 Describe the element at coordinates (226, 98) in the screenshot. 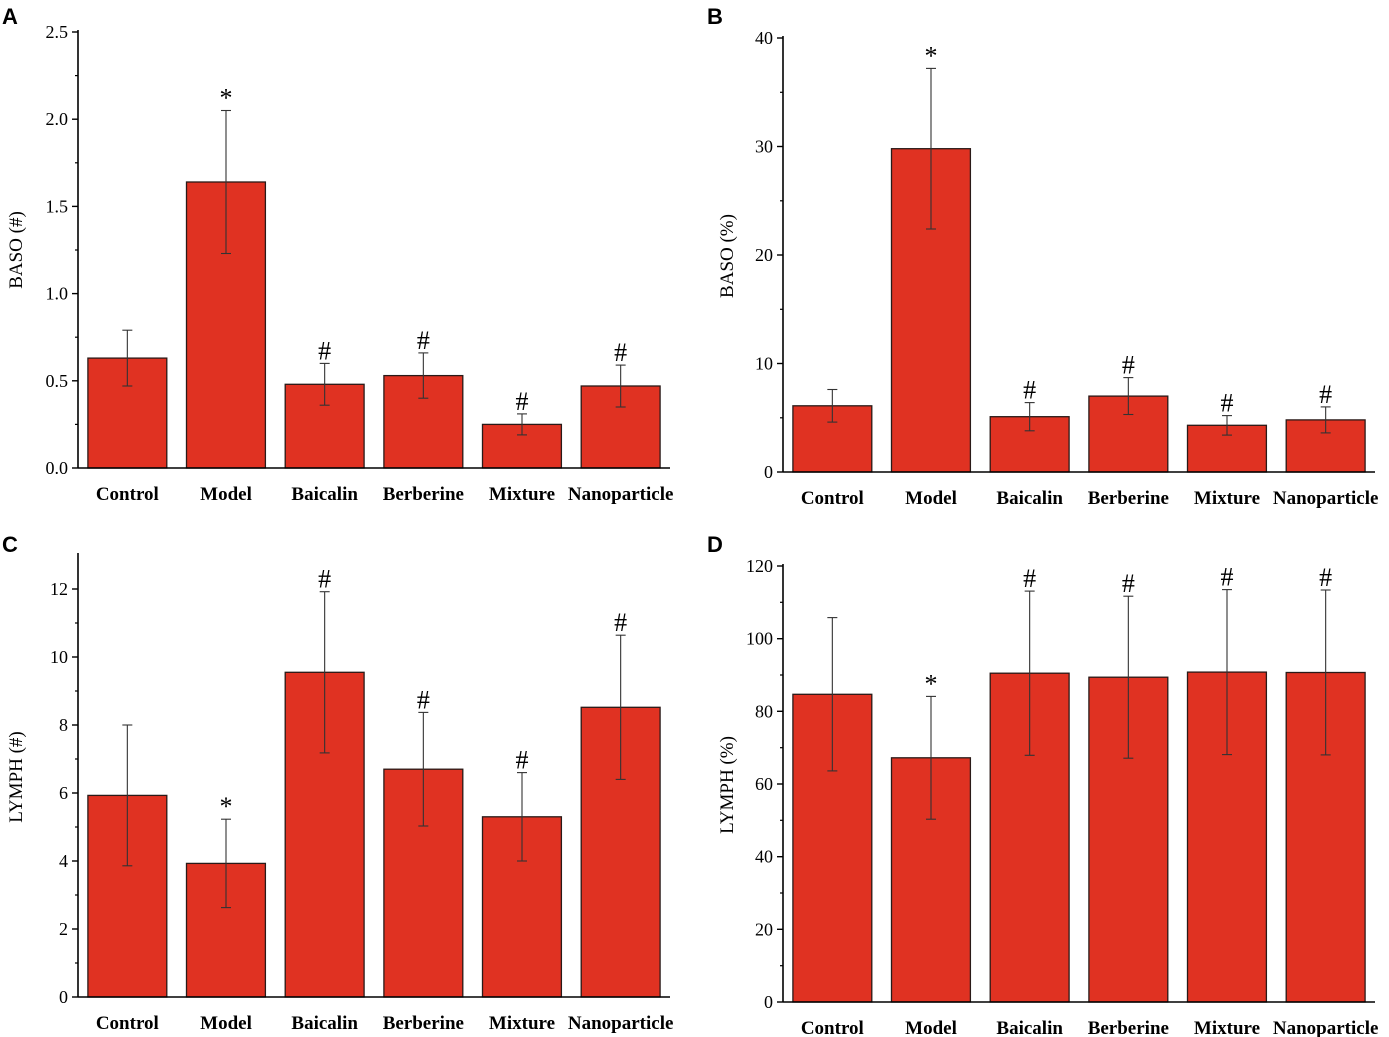

I see `significance-a-model: *` at that location.